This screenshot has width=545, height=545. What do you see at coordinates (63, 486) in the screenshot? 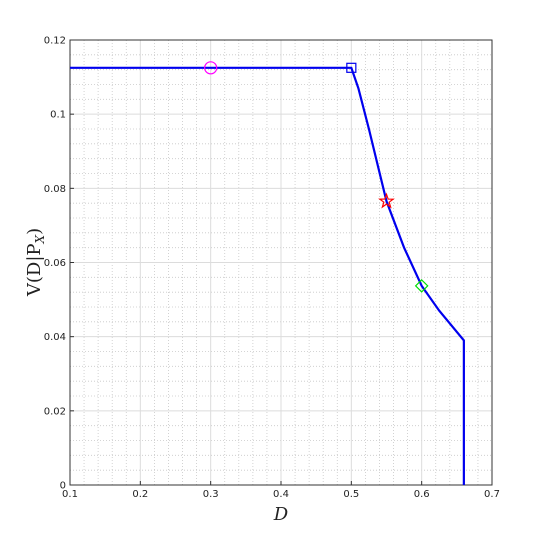
I see `y-tick-label: 0` at bounding box center [63, 486].